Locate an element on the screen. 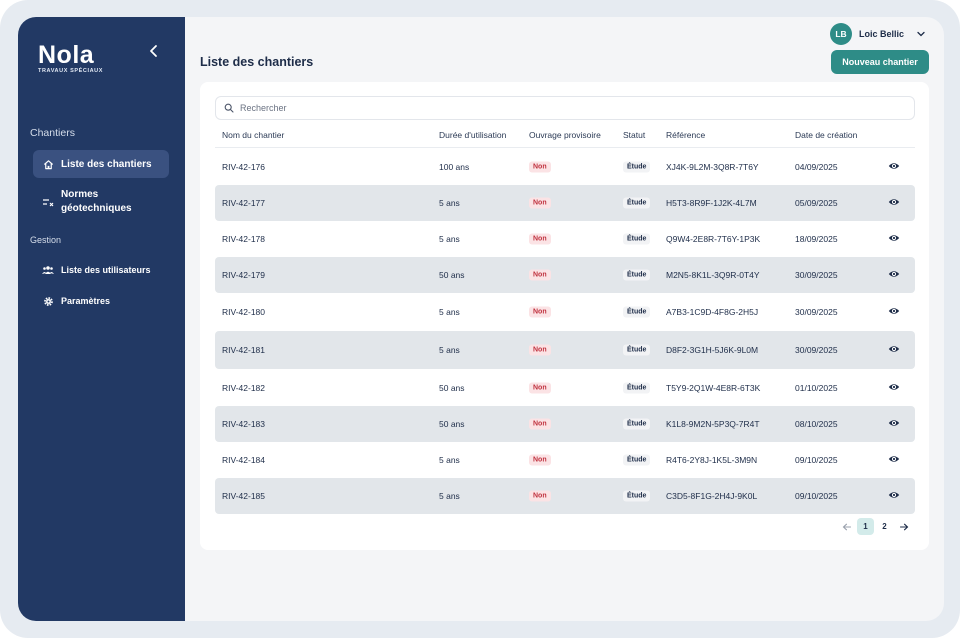 The width and height of the screenshot is (960, 638). column-header-reference: Référence is located at coordinates (686, 135).